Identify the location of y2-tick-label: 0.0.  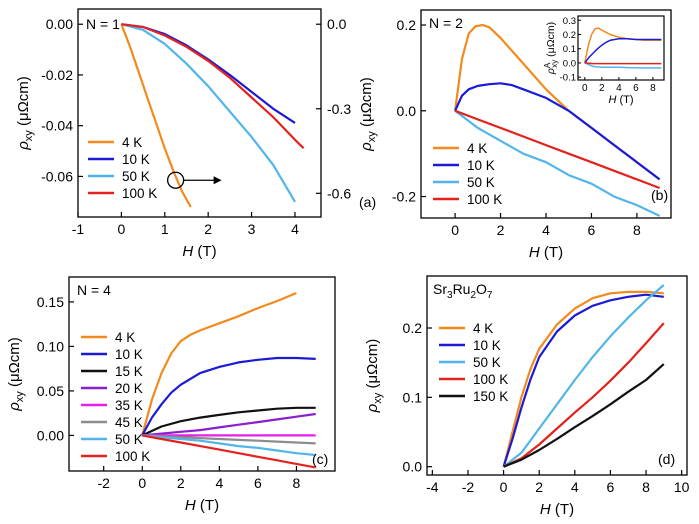
(337, 24).